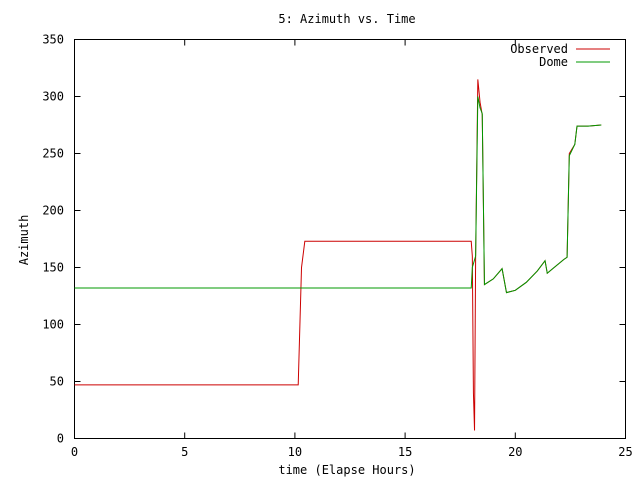 The width and height of the screenshot is (640, 480). I want to click on chart-title: 5: Azimuth vs. Time, so click(346, 19).